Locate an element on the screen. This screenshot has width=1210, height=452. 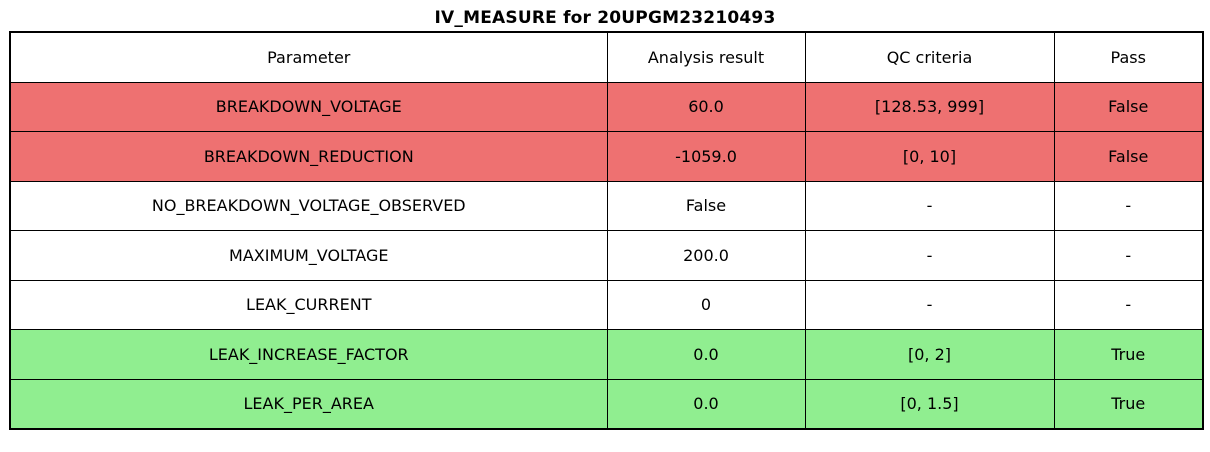
table-row: NO_BREAKDOWN_VOLTAGE_OBSERVED False - - is located at coordinates (606, 205).